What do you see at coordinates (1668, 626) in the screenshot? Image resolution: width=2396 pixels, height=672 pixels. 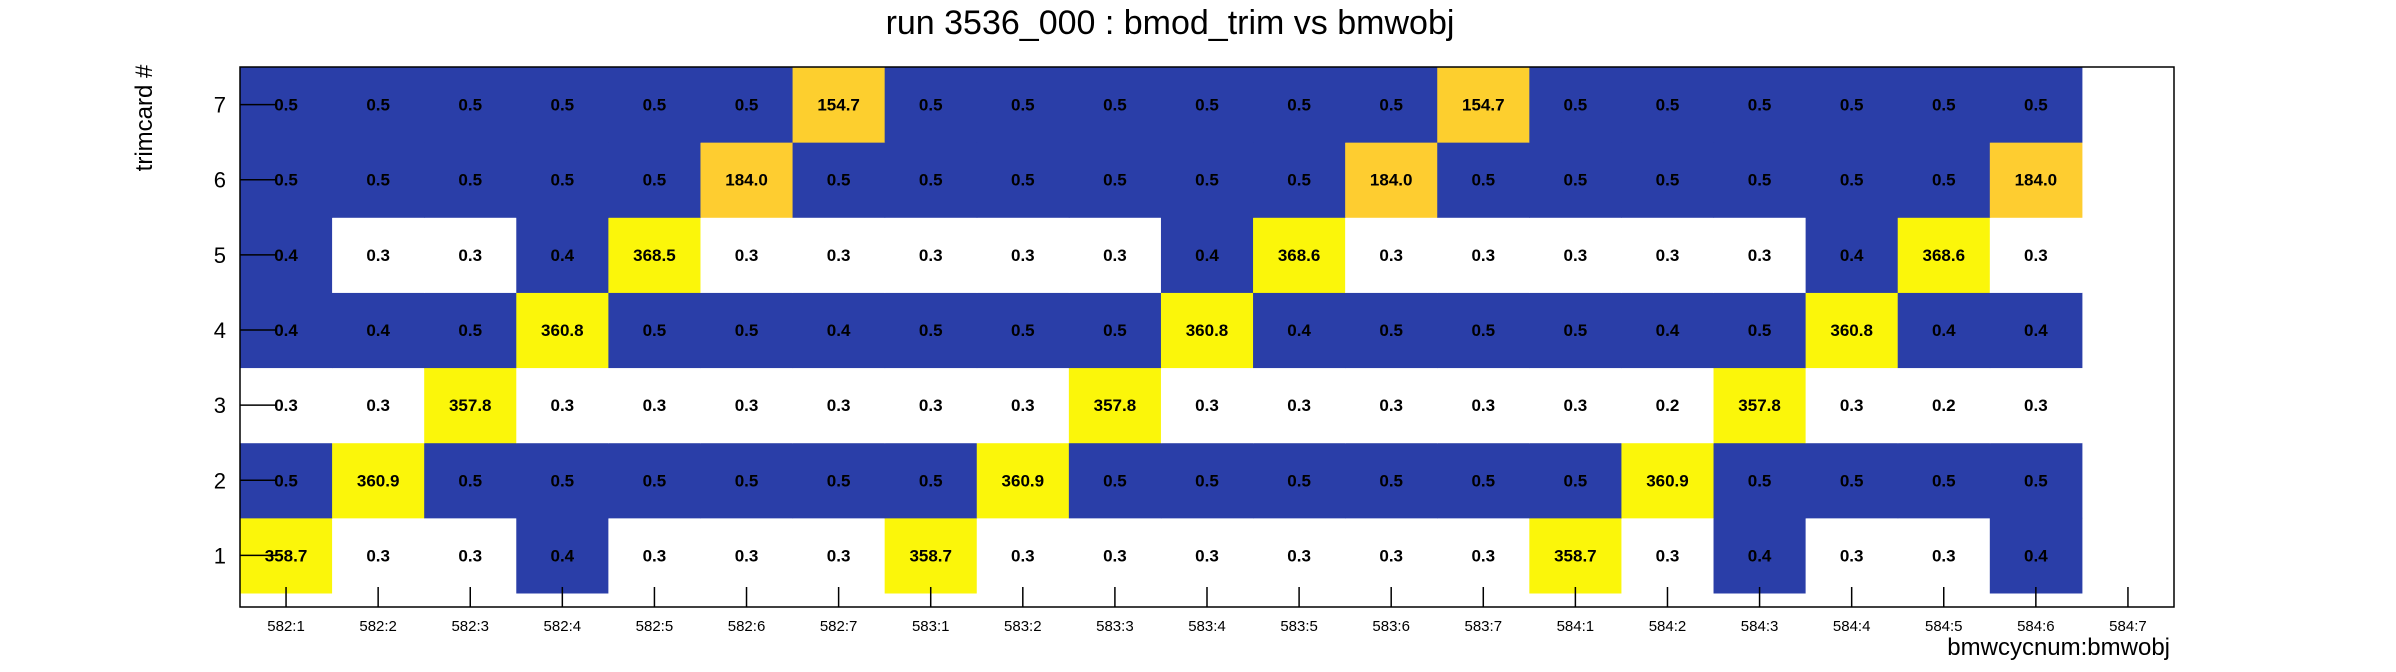 I see `x-tick-label: 584:2` at bounding box center [1668, 626].